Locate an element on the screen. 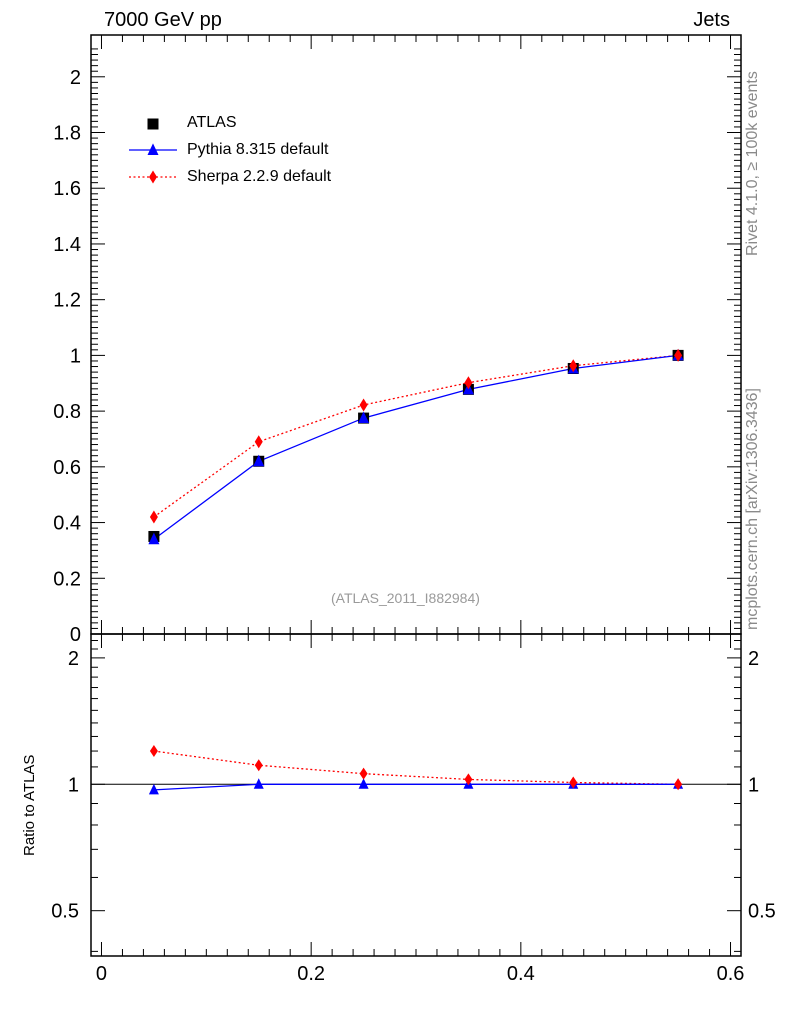 Image resolution: width=786 pixels, height=1024 pixels. pythia-ratio-line is located at coordinates (416, 787).